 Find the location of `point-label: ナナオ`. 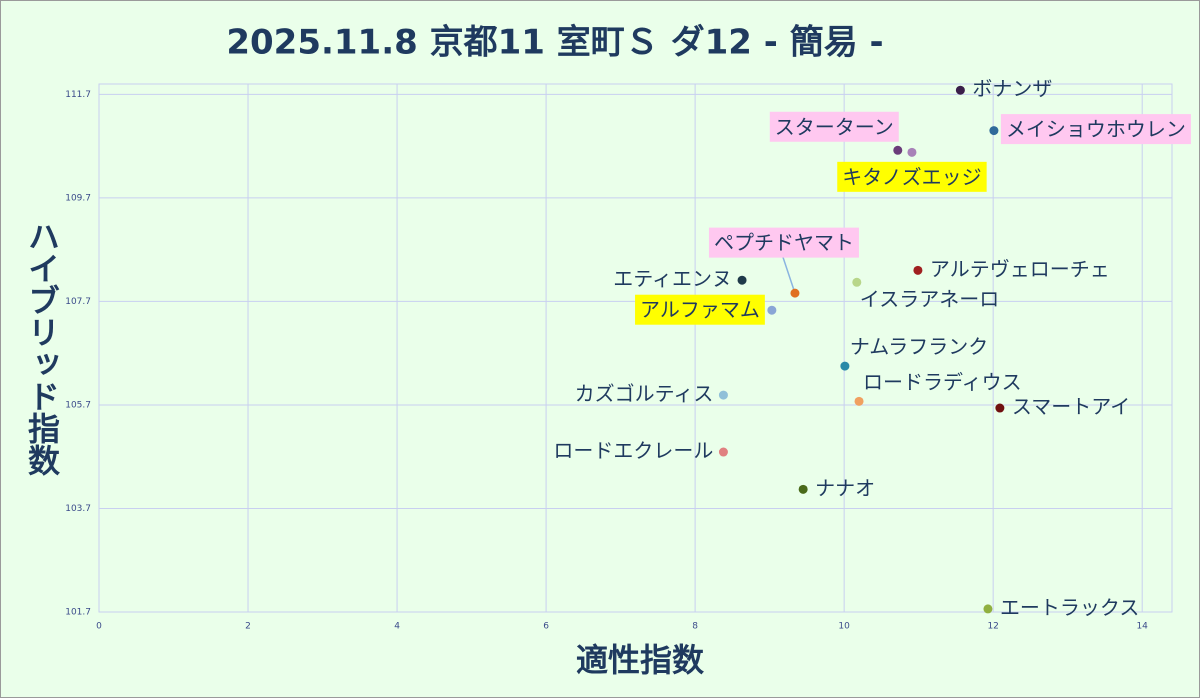

point-label: ナナオ is located at coordinates (845, 488).